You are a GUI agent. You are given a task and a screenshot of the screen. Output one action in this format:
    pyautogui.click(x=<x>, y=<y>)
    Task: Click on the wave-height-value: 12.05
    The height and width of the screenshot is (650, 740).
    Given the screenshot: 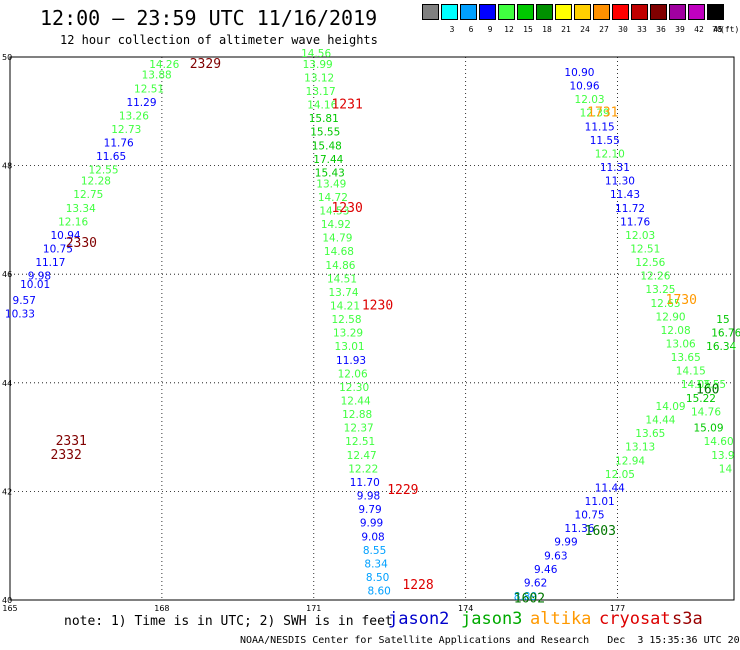 What is the action you would take?
    pyautogui.click(x=620, y=475)
    